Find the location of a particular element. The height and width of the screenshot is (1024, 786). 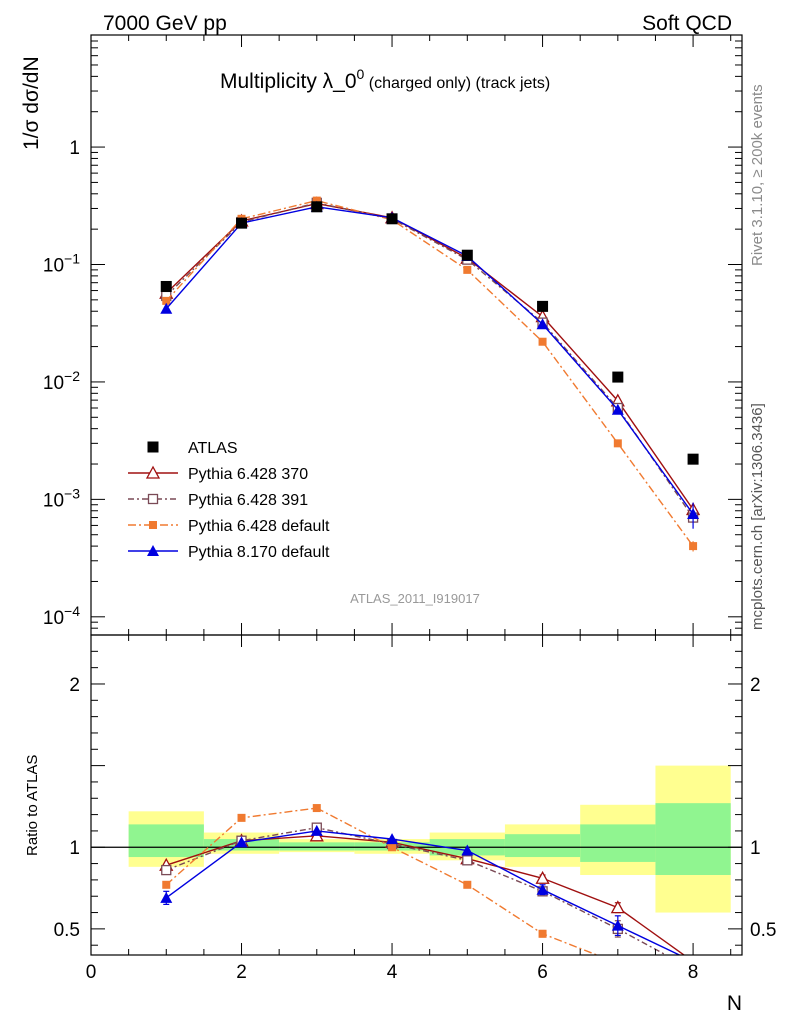

ratio-panel-series is located at coordinates (426, 885).